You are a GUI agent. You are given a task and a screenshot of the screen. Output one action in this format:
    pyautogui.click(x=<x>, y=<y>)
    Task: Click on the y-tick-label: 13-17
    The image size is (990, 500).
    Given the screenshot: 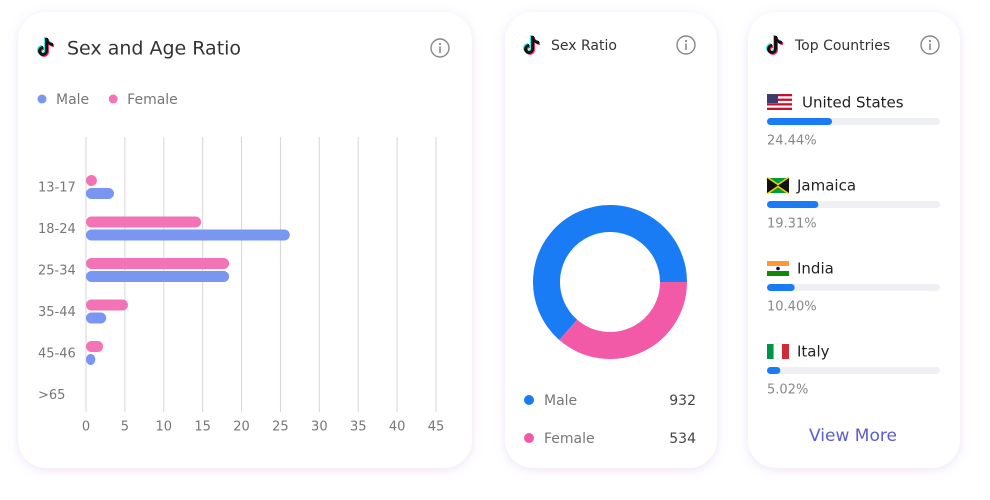 What is the action you would take?
    pyautogui.click(x=57, y=188)
    